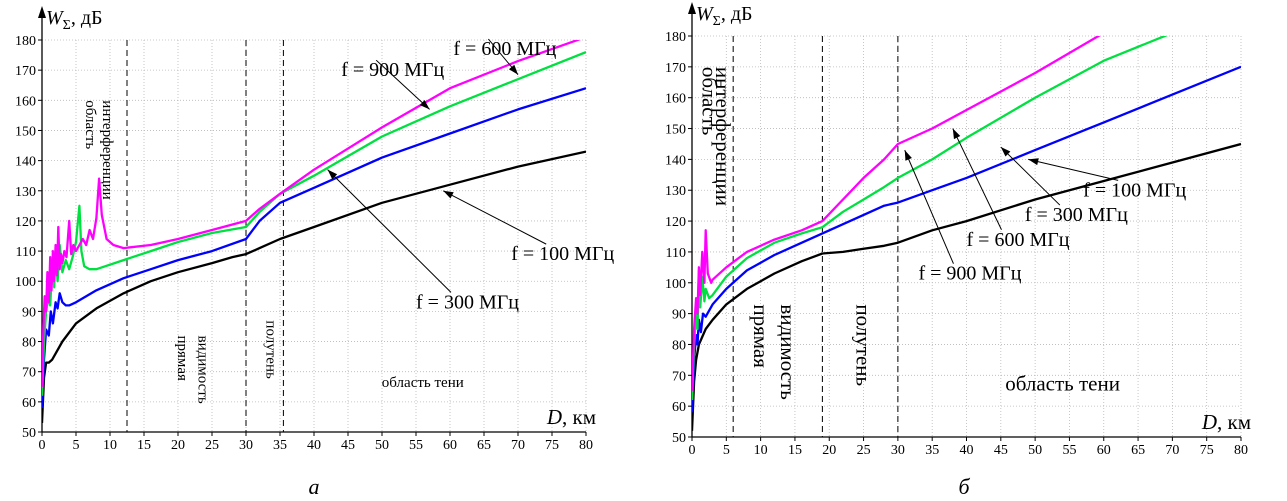 The width and height of the screenshot is (1287, 501). What do you see at coordinates (709, 101) in the screenshot?
I see `region-label: область` at bounding box center [709, 101].